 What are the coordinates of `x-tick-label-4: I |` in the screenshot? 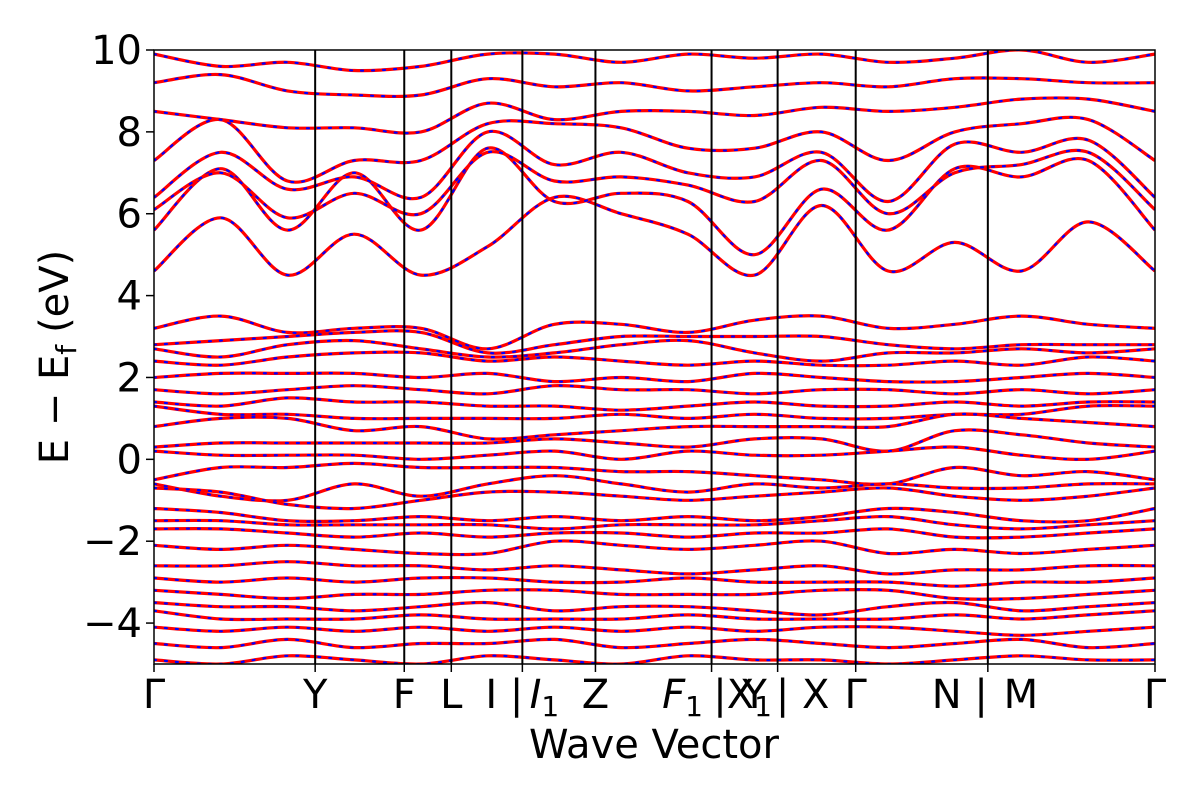 It's located at (504, 695).